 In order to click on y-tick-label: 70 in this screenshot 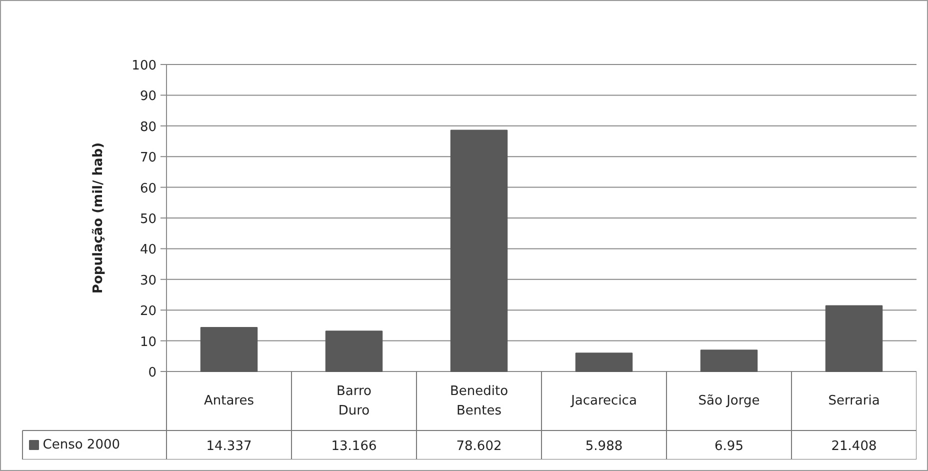, I will do `click(148, 158)`.